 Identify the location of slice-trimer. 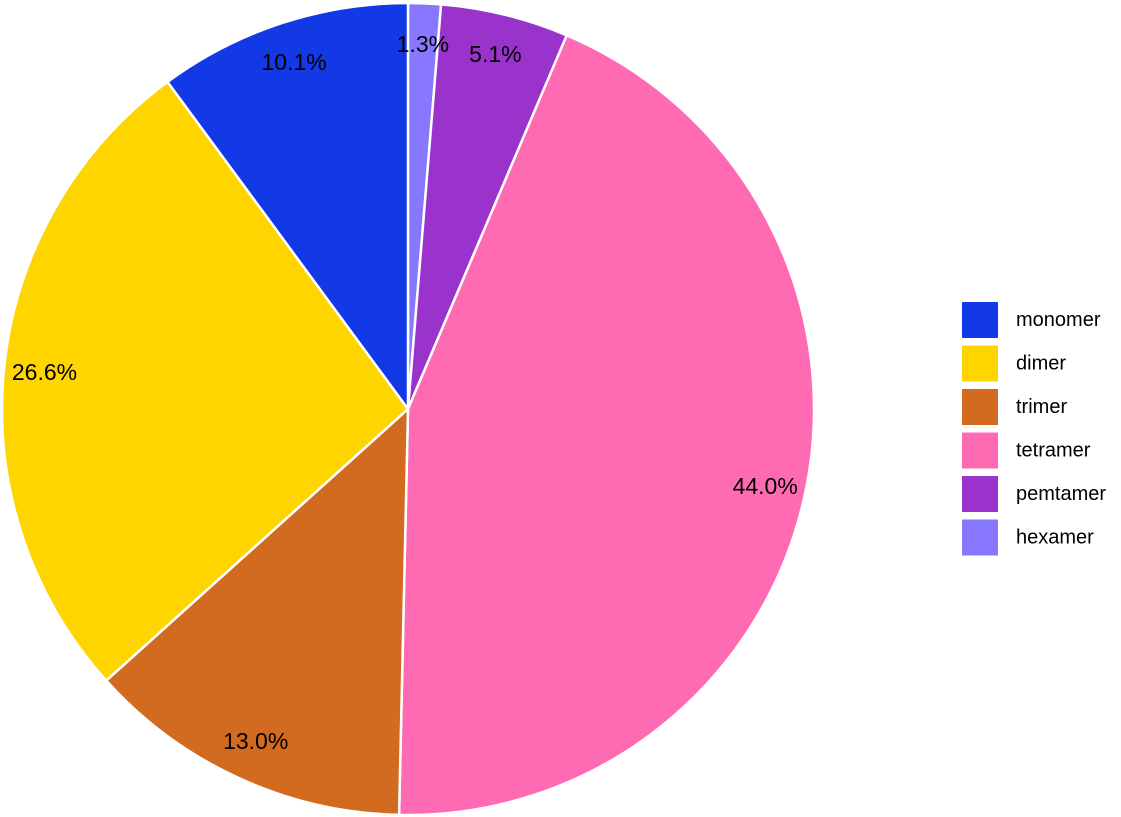
(257, 612).